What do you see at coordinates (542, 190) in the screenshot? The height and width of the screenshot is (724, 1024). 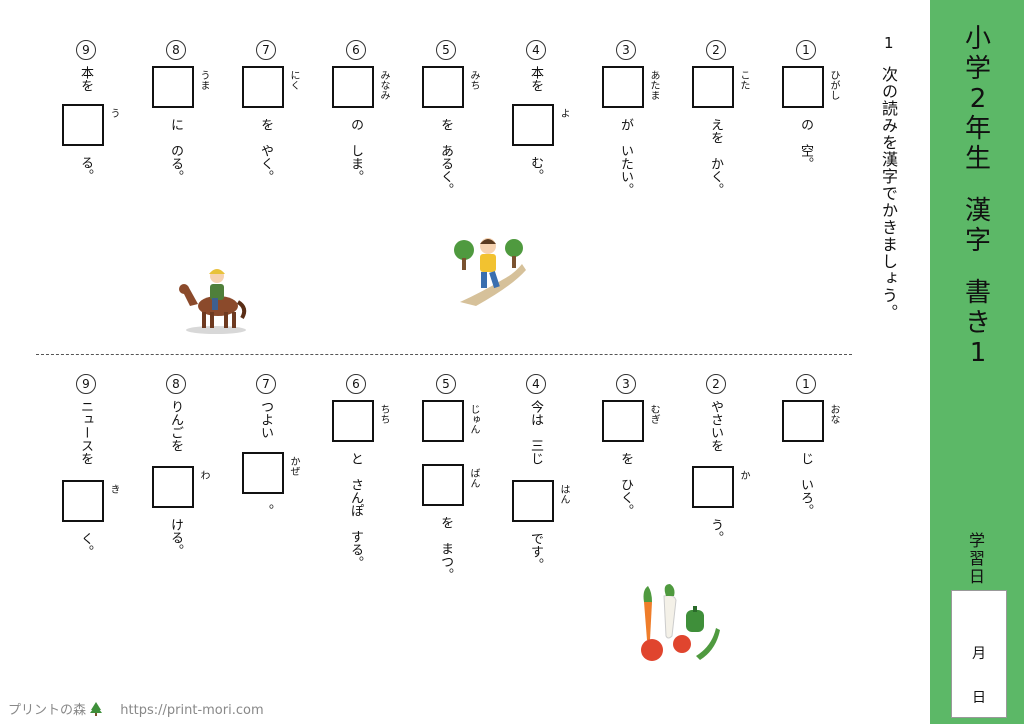 I see `top-question-4: 4 本をよむ。` at bounding box center [542, 190].